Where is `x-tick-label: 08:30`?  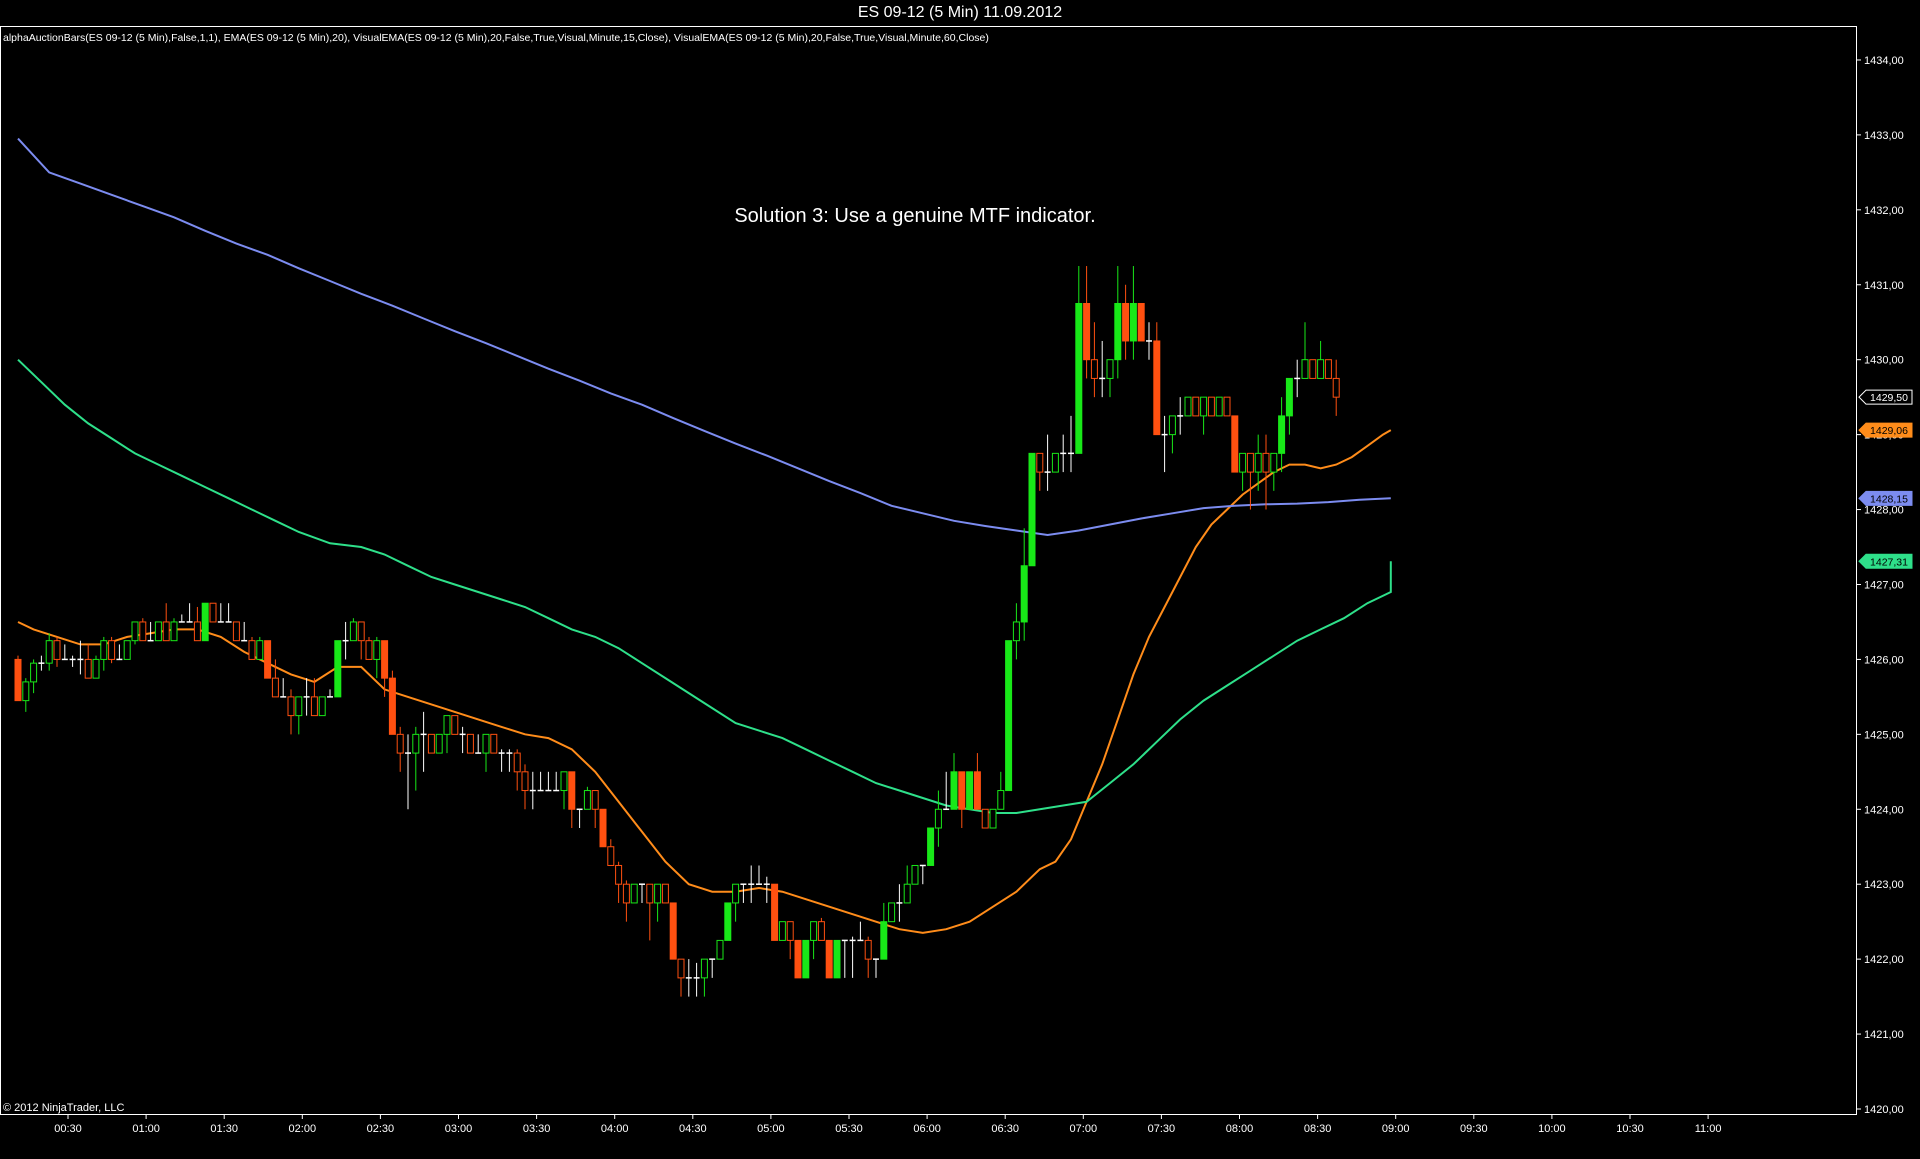 x-tick-label: 08:30 is located at coordinates (1318, 1129).